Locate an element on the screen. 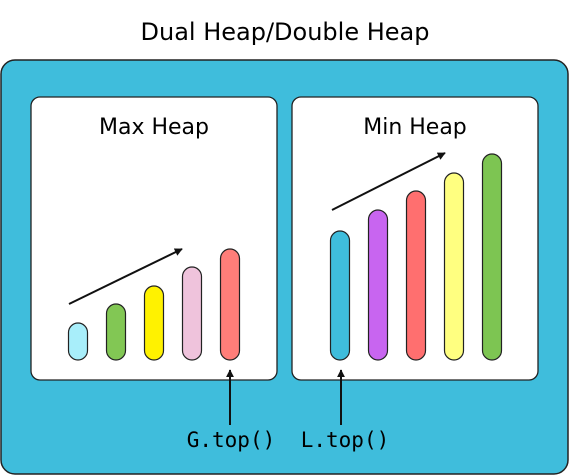 This screenshot has height=476, width=569. min-top-label: L.top() is located at coordinates (345, 440).